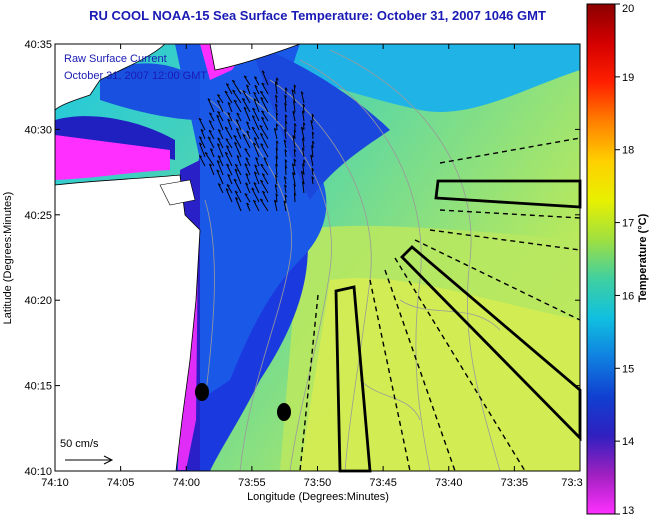 The width and height of the screenshot is (651, 518). I want to click on colorbar-tick-label: 16, so click(628, 296).